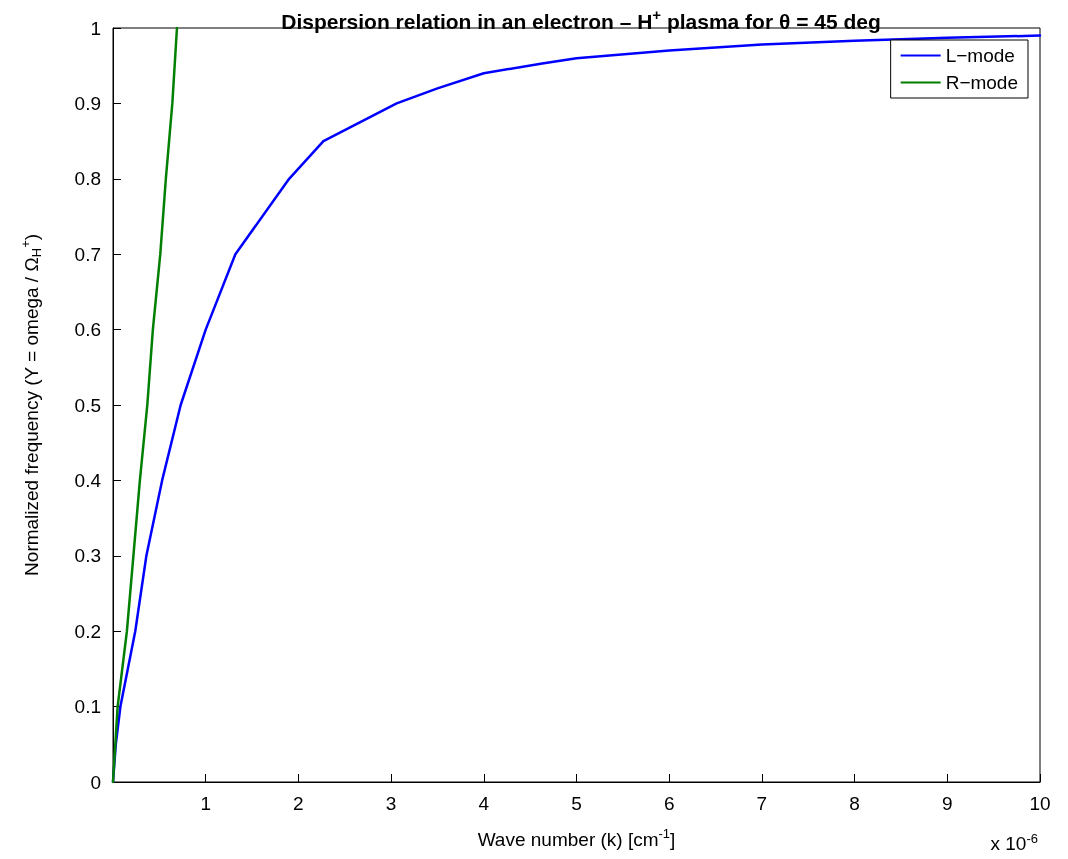 Image resolution: width=1068 pixels, height=859 pixels. What do you see at coordinates (87, 707) in the screenshot?
I see `y-tick-label: 0.1` at bounding box center [87, 707].